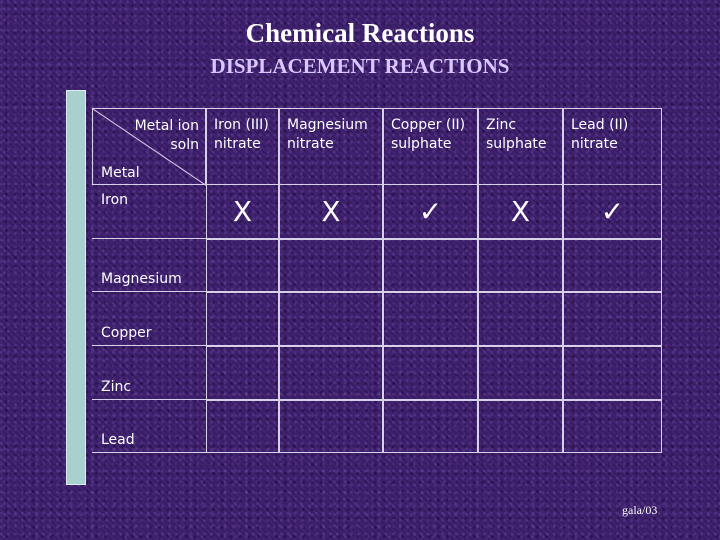 The height and width of the screenshot is (540, 720). Describe the element at coordinates (640, 510) in the screenshot. I see `footer-credit: gala/03` at that location.